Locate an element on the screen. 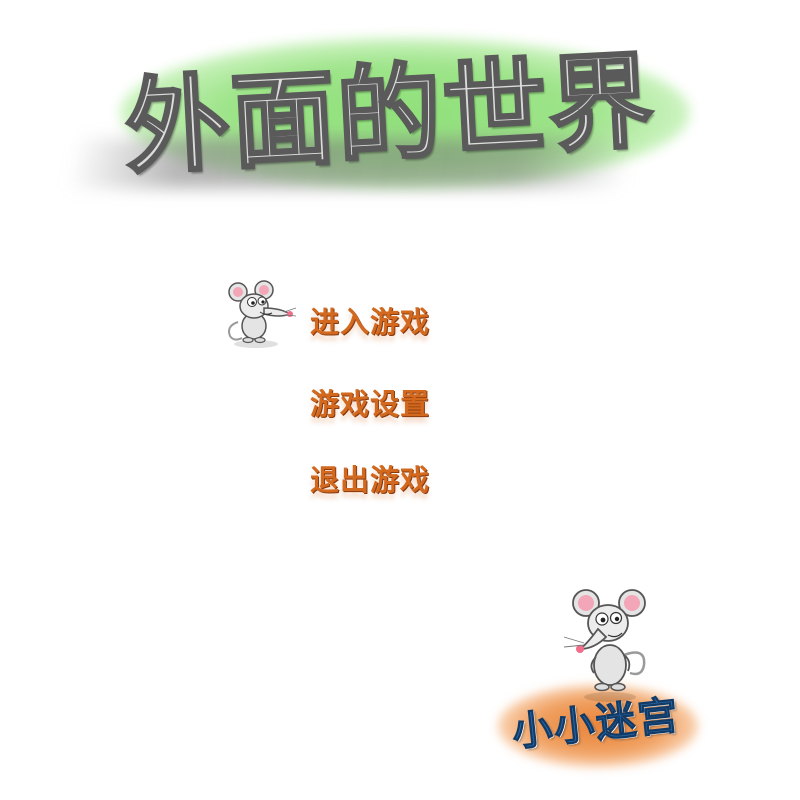  menu-selection-mouse-icon is located at coordinates (258, 314).